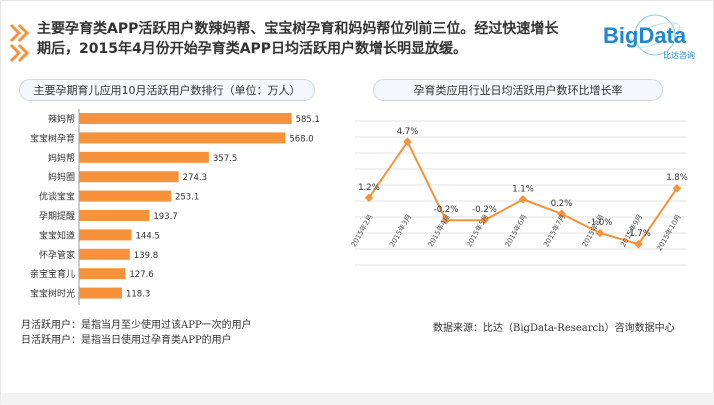  I want to click on bar-category-label: 妈妈帮, so click(61, 158).